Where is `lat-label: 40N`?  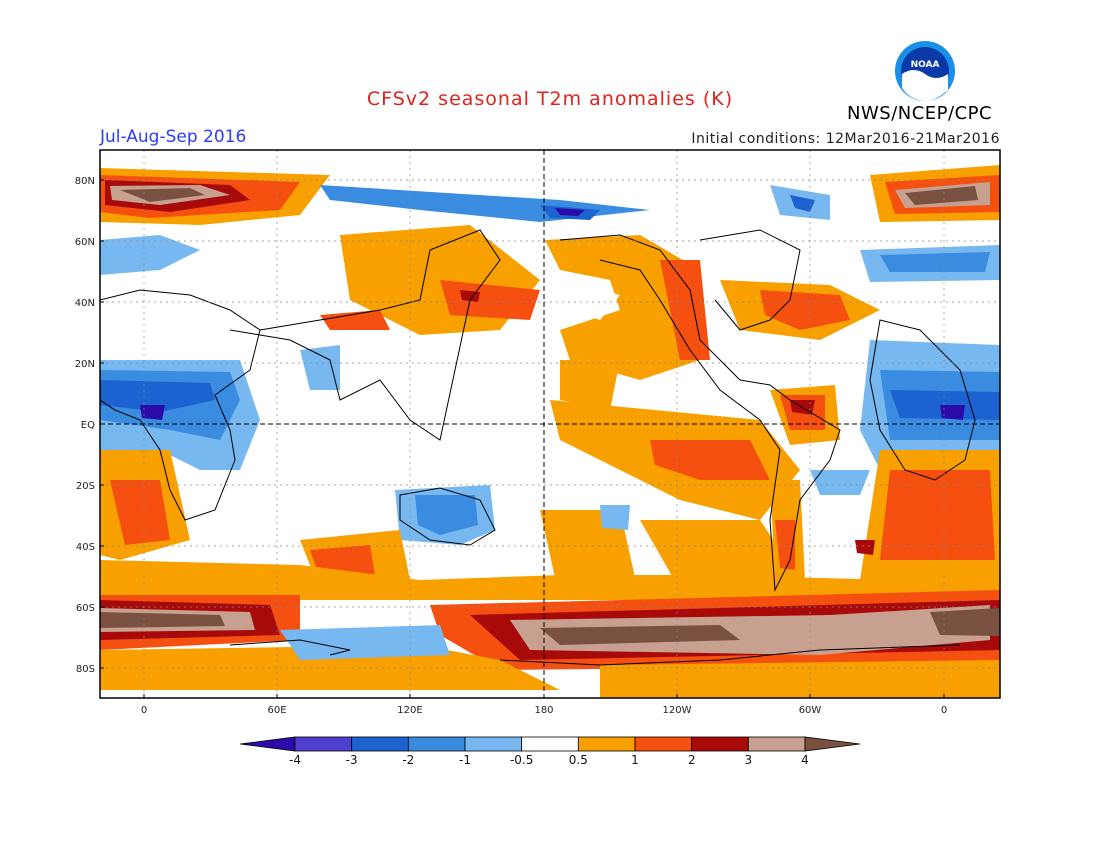
lat-label: 40N is located at coordinates (85, 303).